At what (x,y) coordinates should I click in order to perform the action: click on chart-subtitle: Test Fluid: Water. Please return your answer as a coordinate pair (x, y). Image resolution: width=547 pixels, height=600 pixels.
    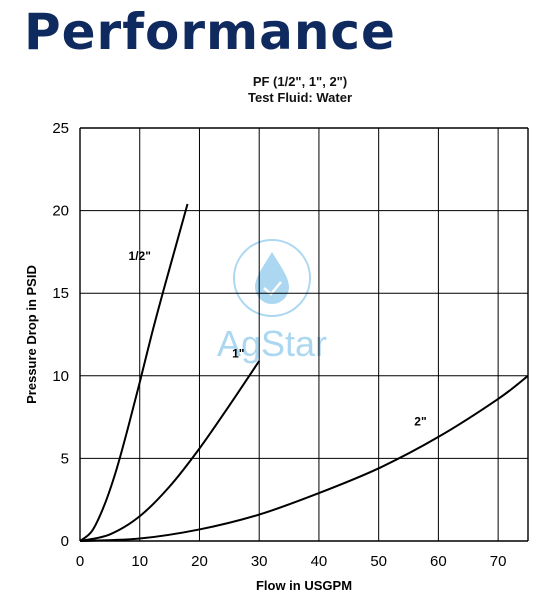
    Looking at the image, I should click on (300, 97).